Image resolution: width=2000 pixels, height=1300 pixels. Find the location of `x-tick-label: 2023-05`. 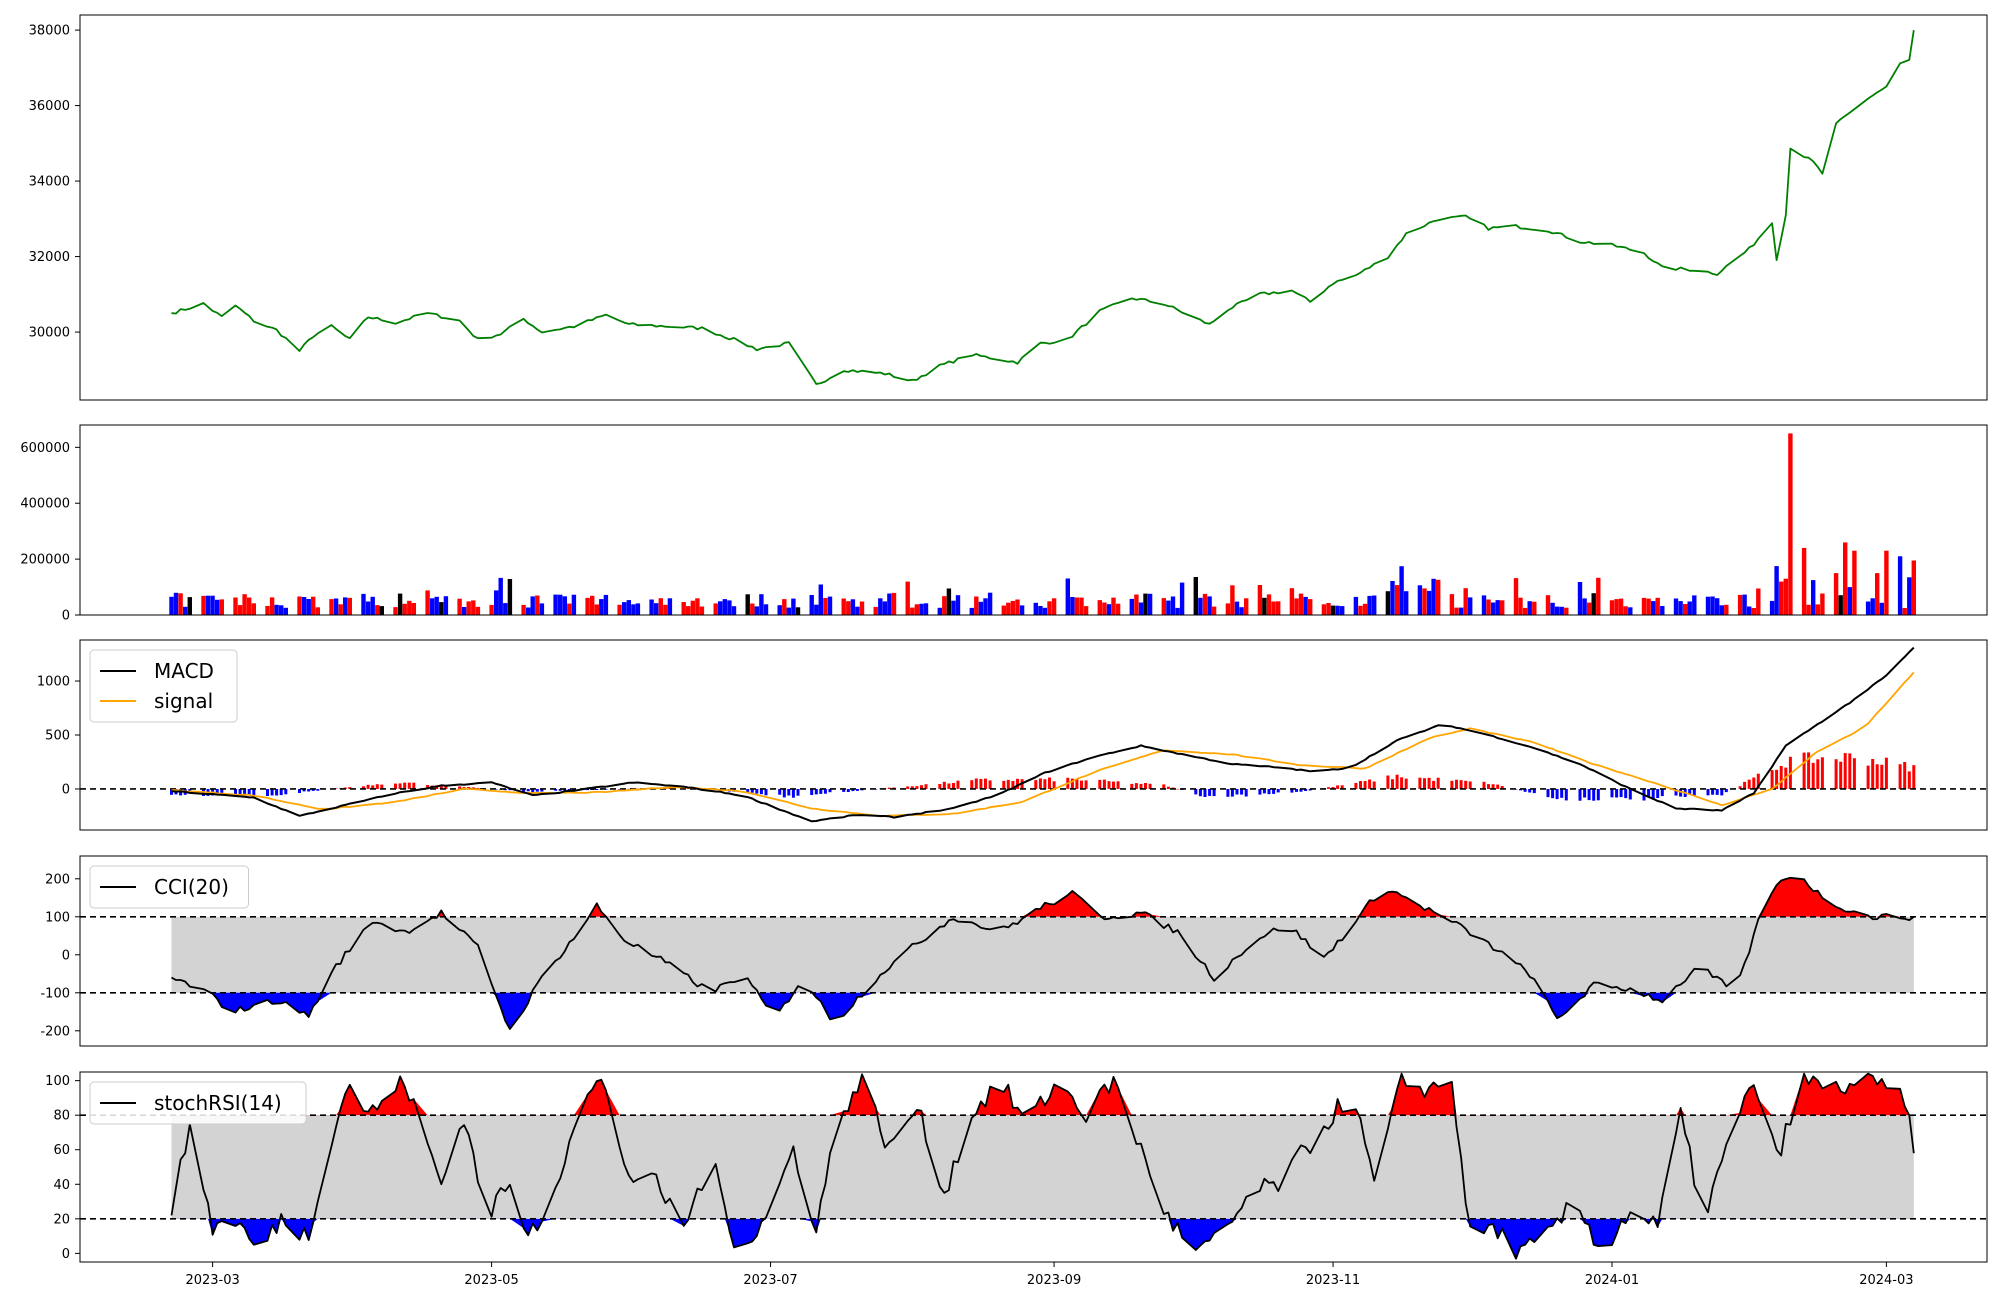

x-tick-label: 2023-05 is located at coordinates (491, 1280).